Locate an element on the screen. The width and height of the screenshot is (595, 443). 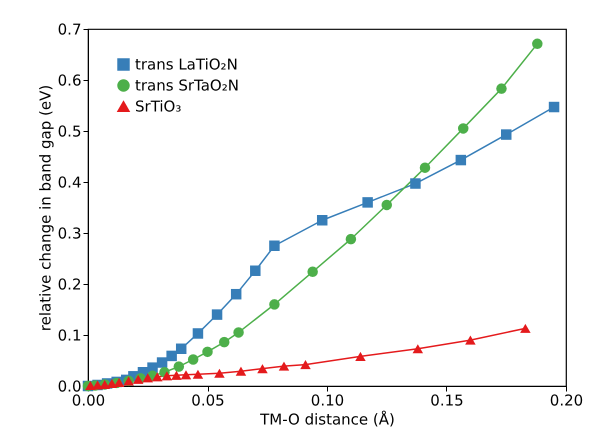
x-tick-label: 0.10 is located at coordinates (327, 401).